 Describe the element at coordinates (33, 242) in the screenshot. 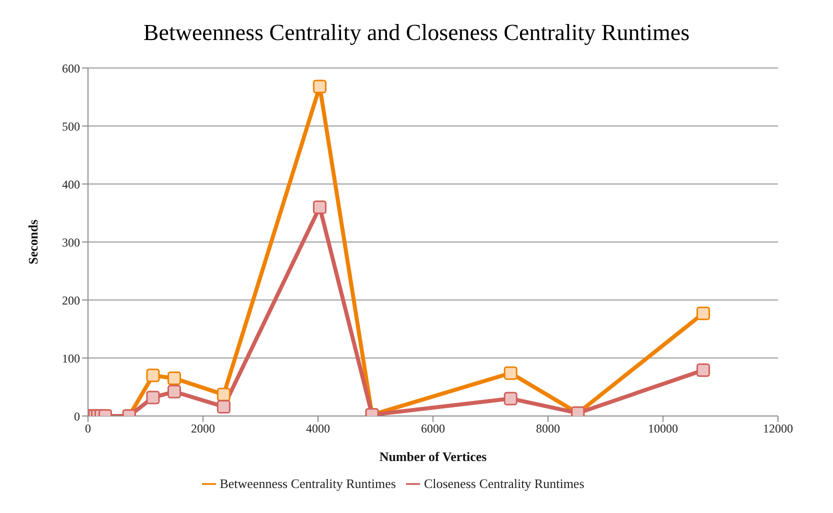

I see `y-axis-title: Seconds` at that location.